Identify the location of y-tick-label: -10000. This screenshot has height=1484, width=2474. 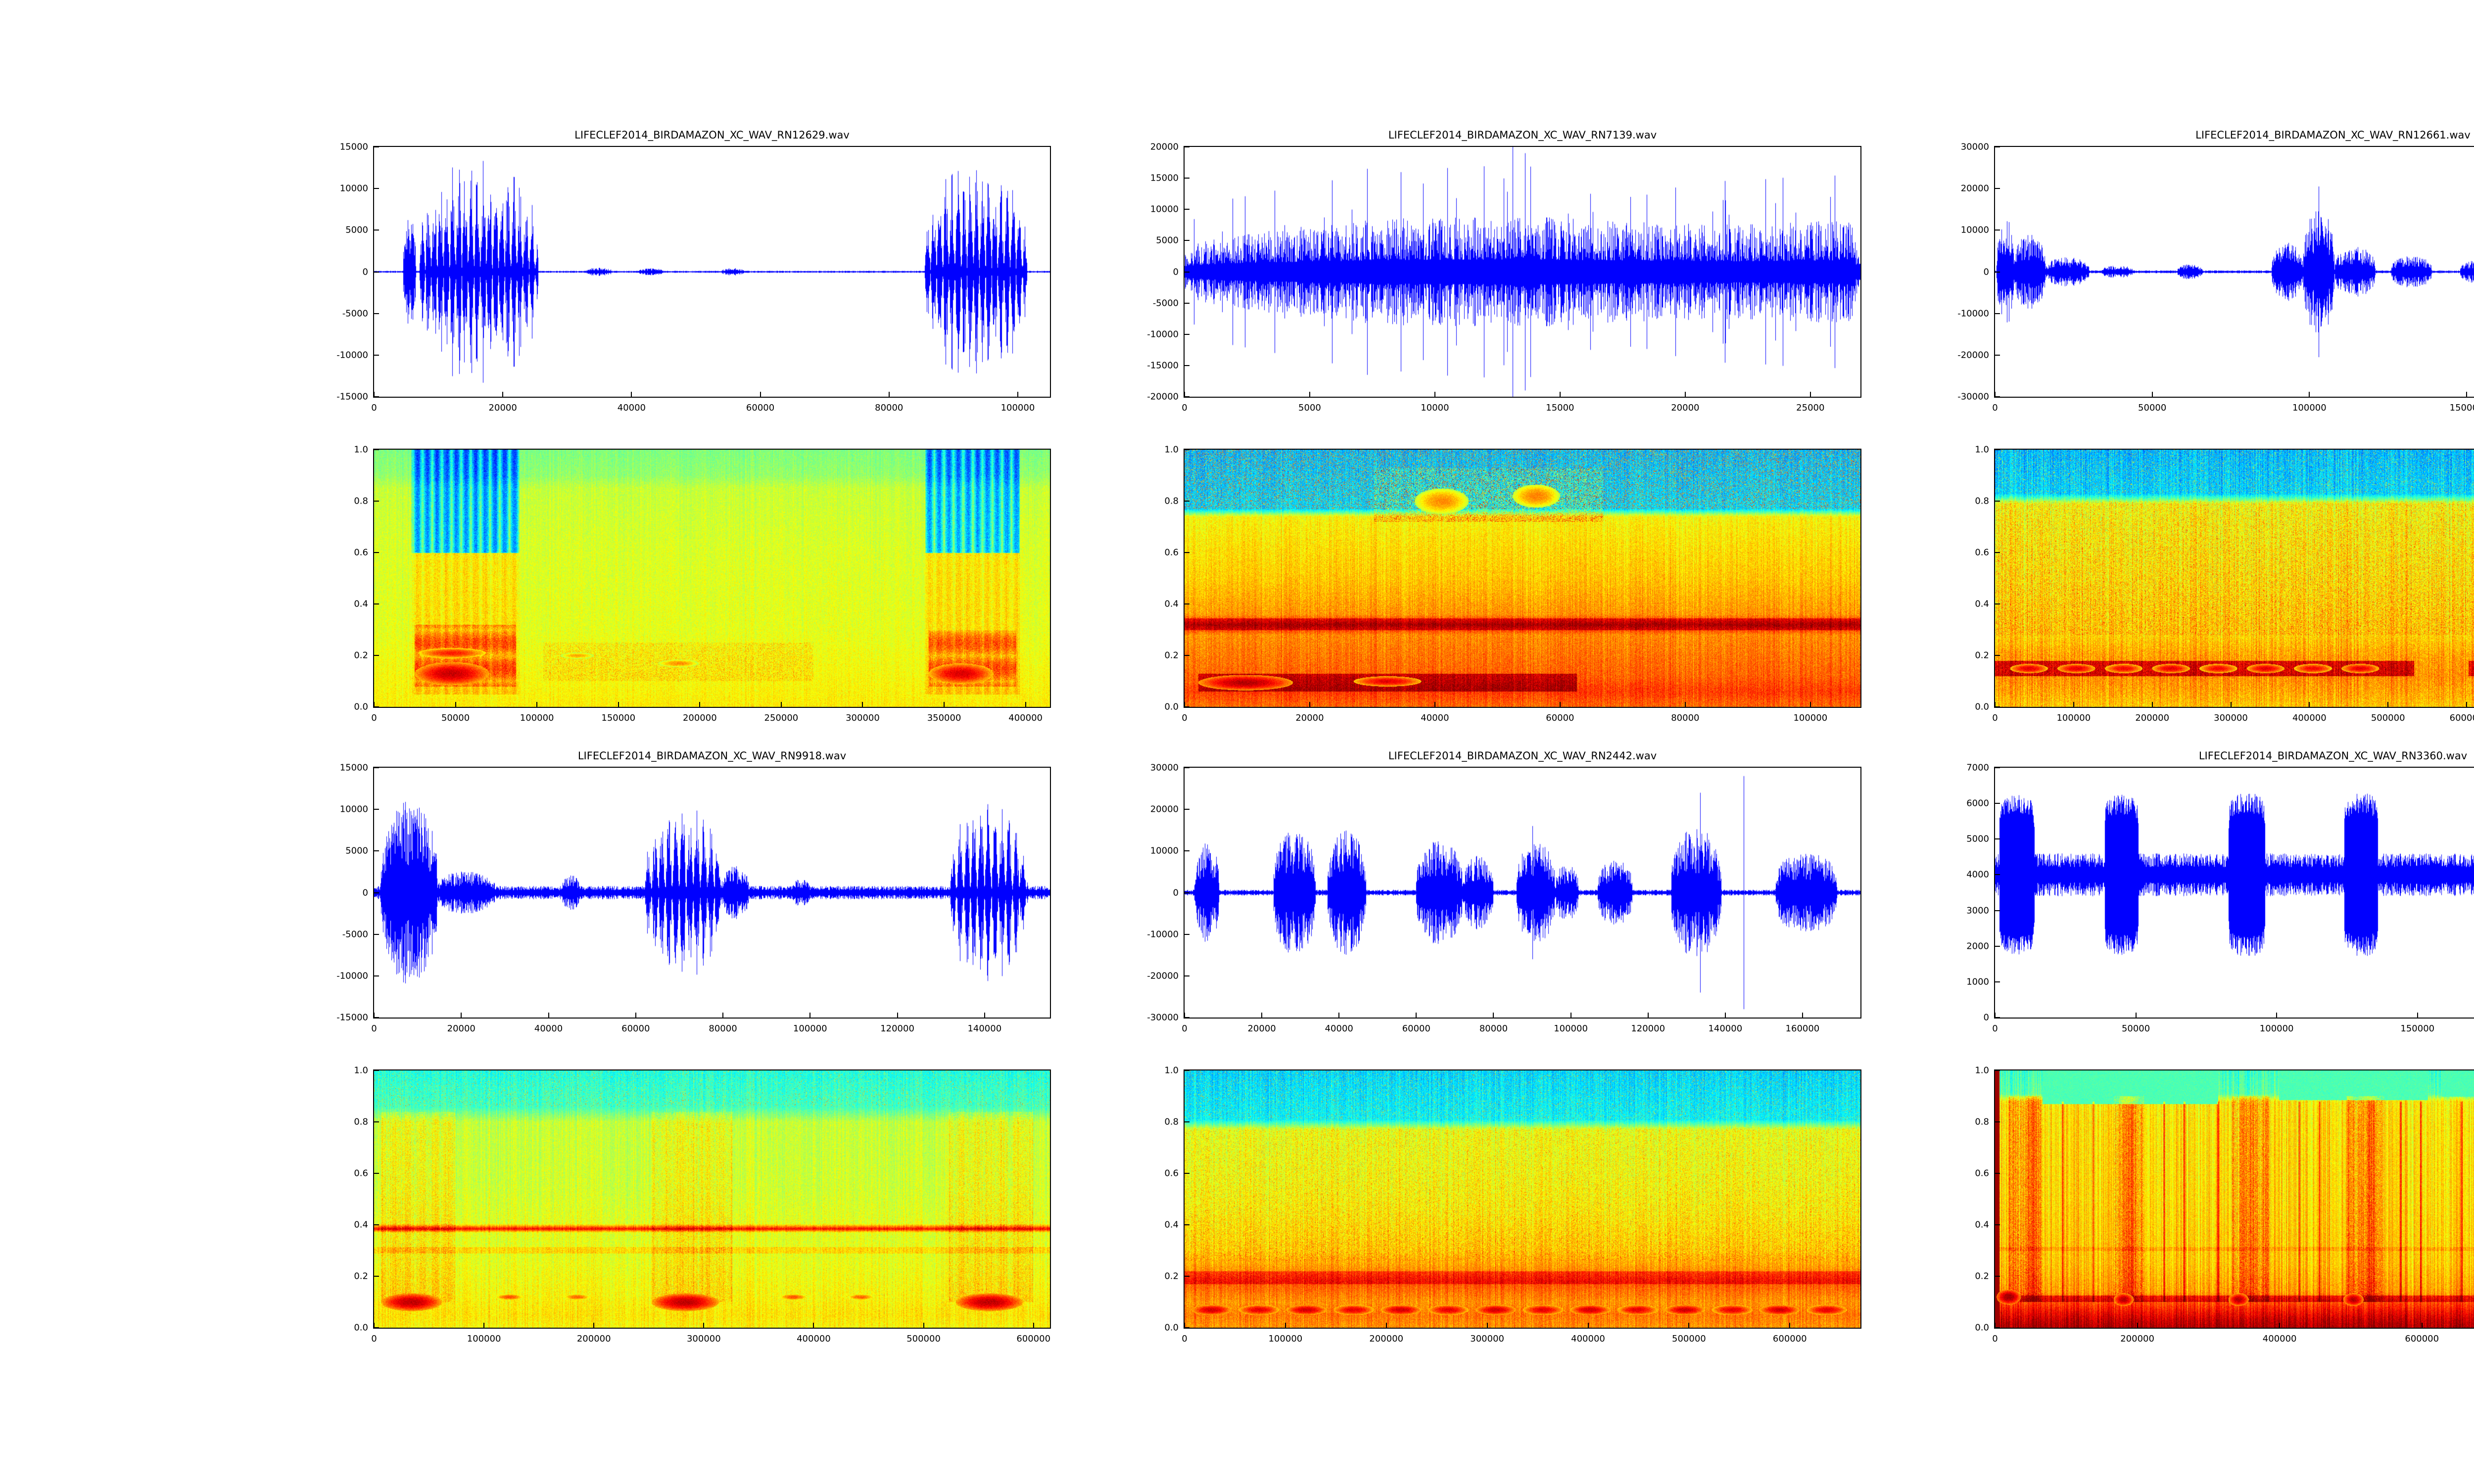
(352, 355).